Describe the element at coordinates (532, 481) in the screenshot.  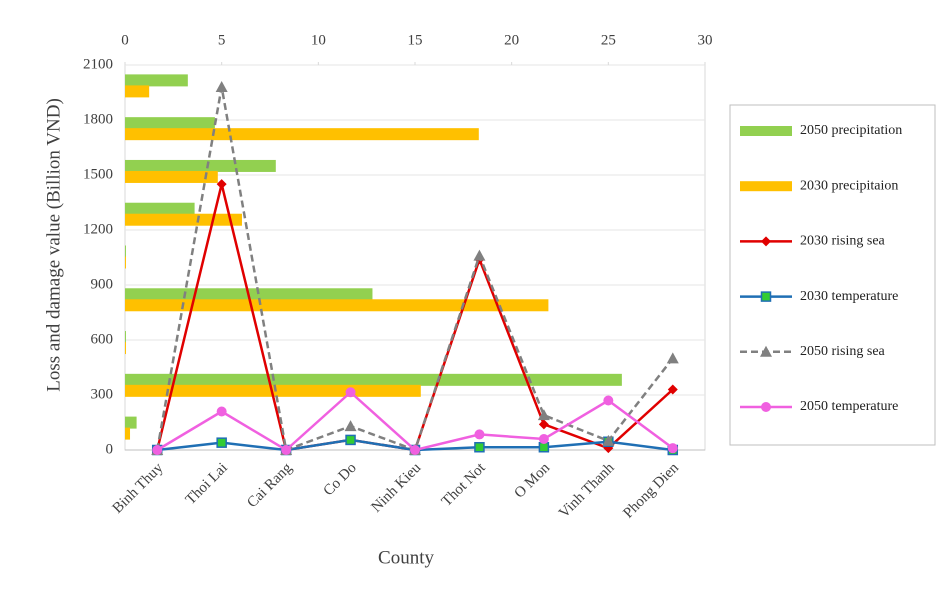
I see `x-tick-label: O Mon` at that location.